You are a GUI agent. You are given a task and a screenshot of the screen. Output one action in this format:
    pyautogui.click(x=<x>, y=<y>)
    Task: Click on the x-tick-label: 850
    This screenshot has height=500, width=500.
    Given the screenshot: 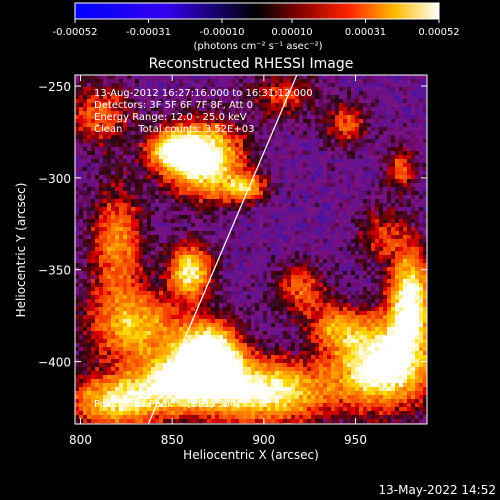 What is the action you would take?
    pyautogui.click(x=172, y=440)
    